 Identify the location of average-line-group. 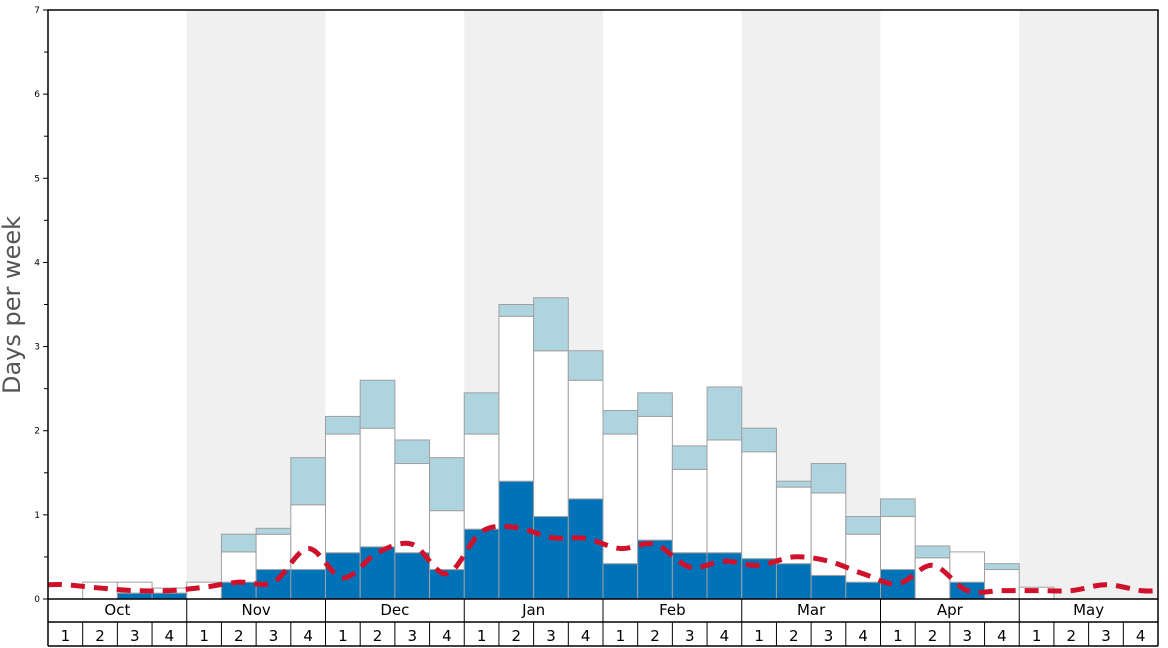
(603, 559).